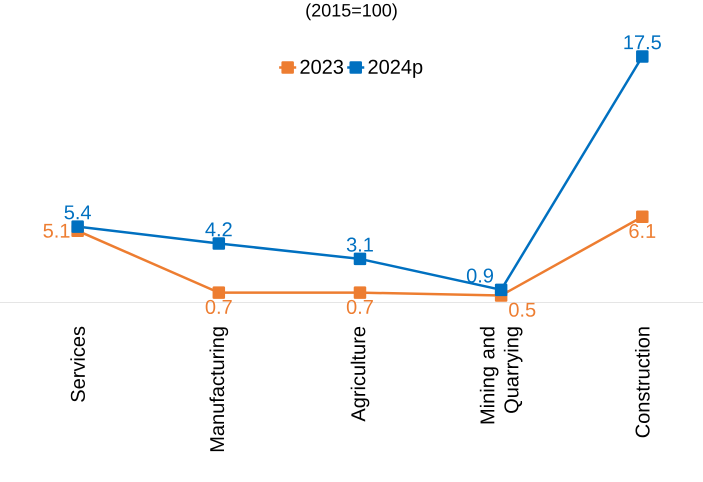 This screenshot has width=703, height=482. Describe the element at coordinates (322, 67) in the screenshot. I see `legend-label: 2023` at that location.